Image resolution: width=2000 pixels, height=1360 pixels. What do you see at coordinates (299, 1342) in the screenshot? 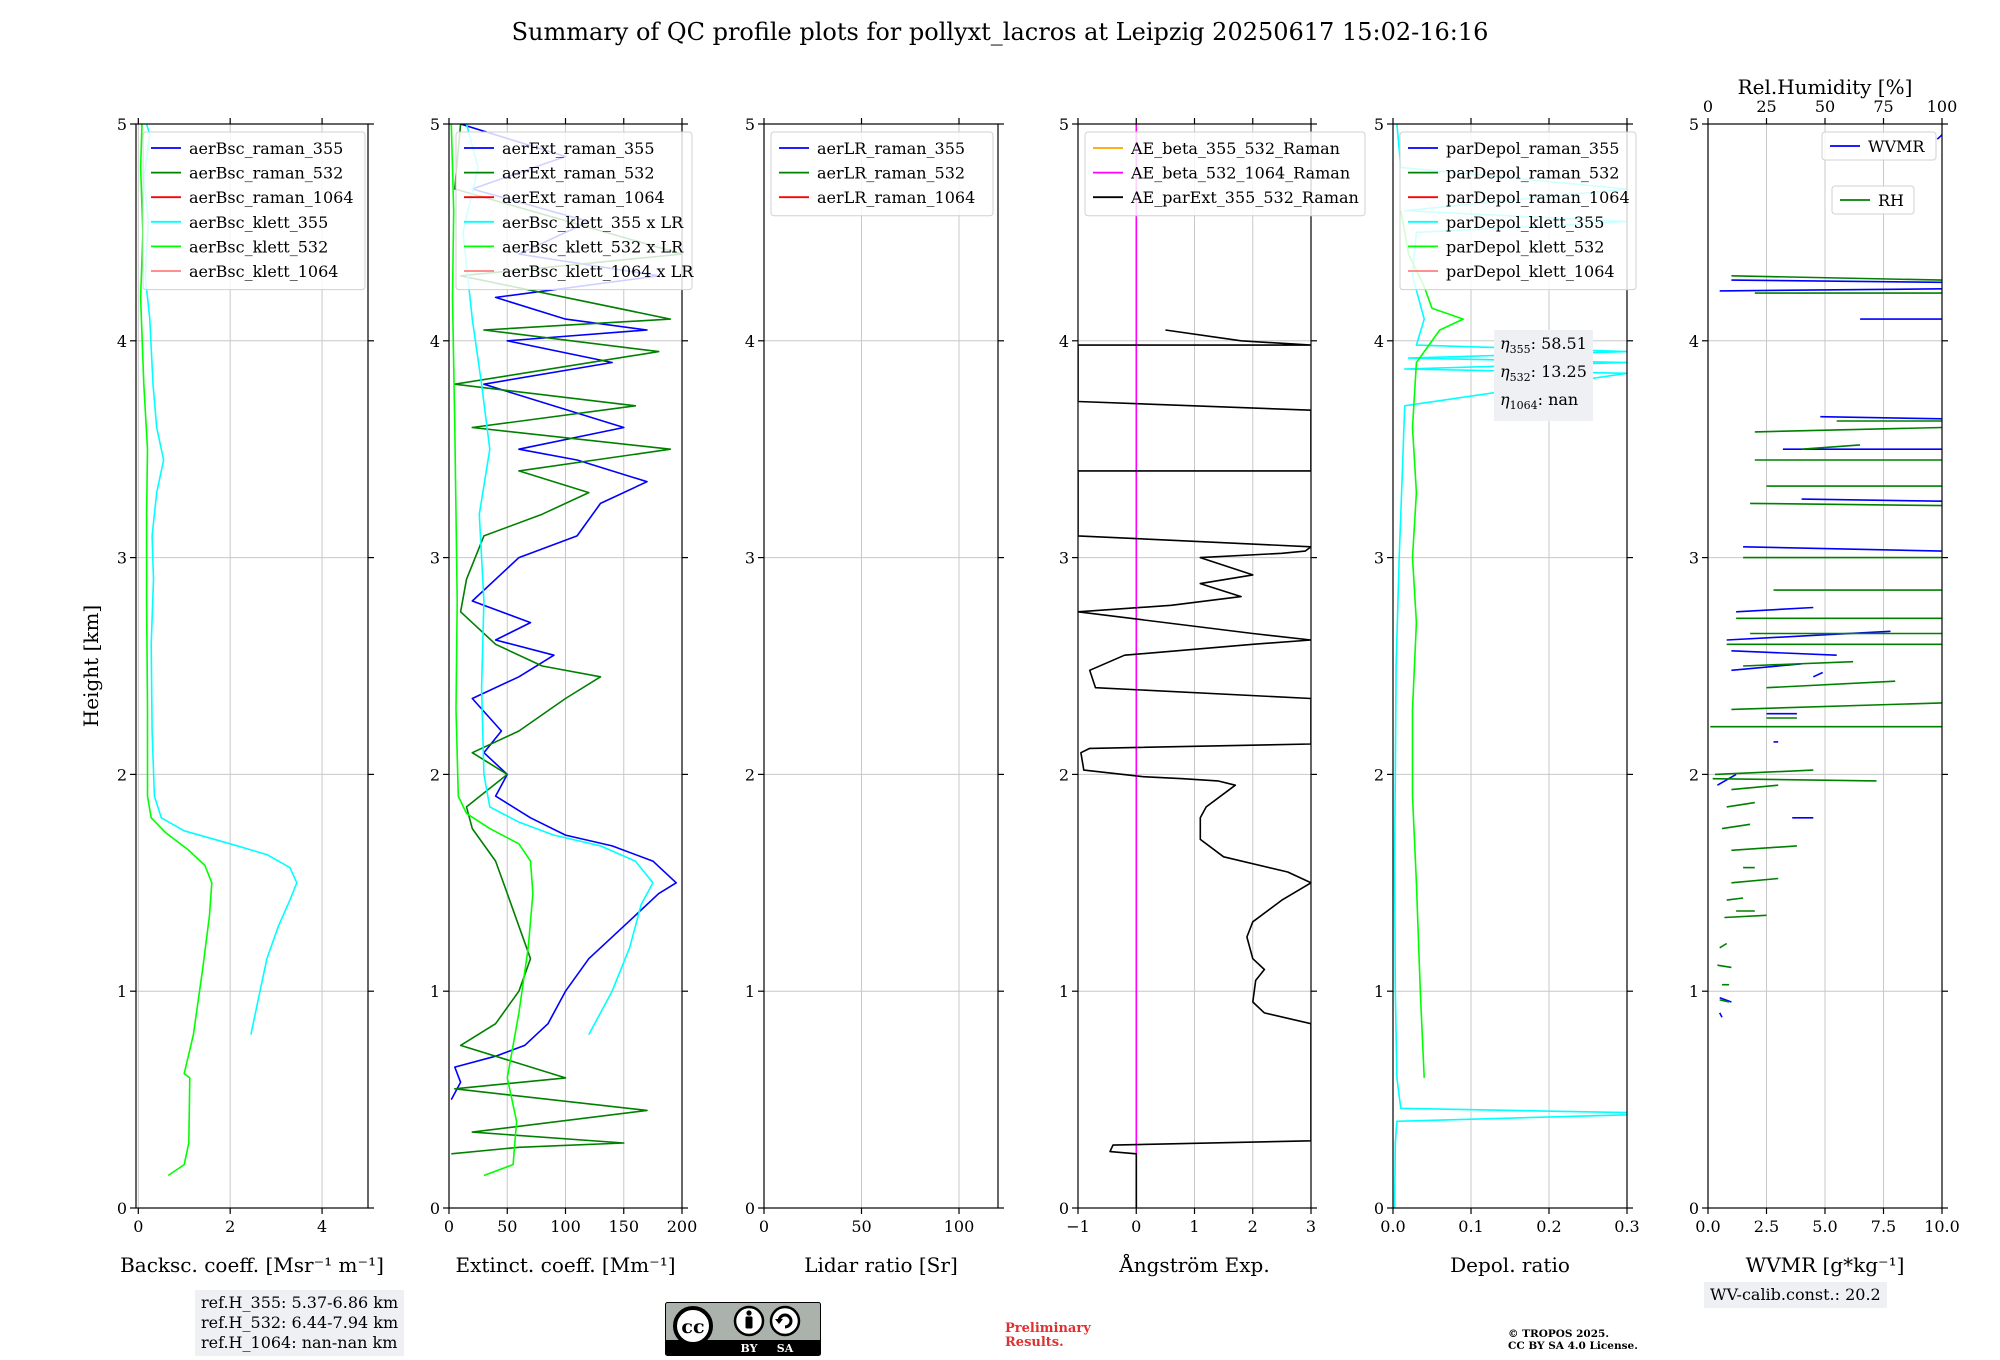
I see `ref-height-1064: ref.H_1064: nan-nan km` at bounding box center [299, 1342].